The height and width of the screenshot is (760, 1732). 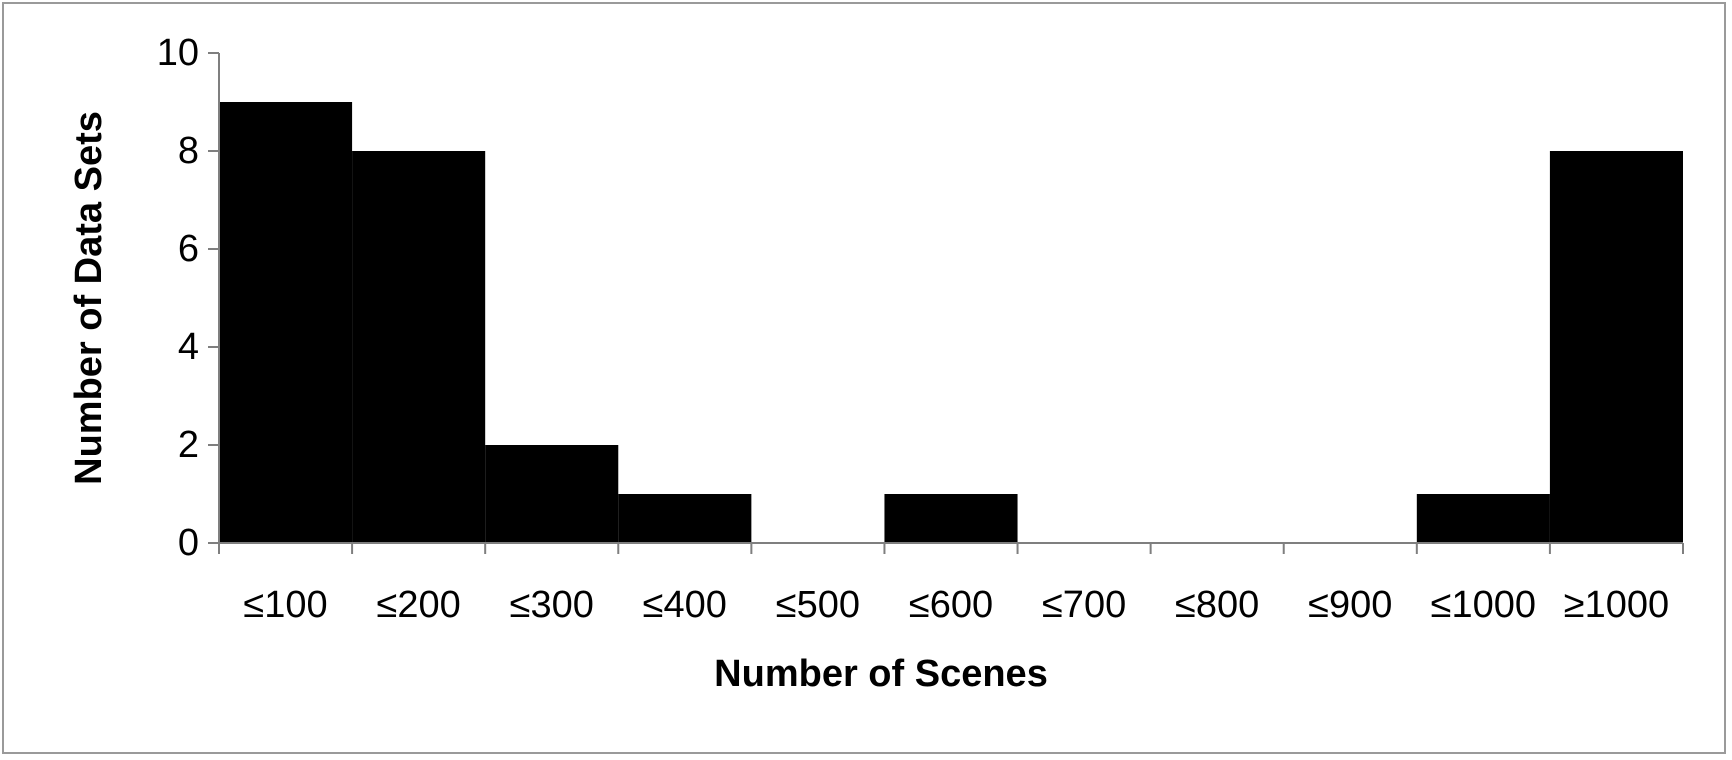 I want to click on y-tick-label: 8, so click(x=188, y=151).